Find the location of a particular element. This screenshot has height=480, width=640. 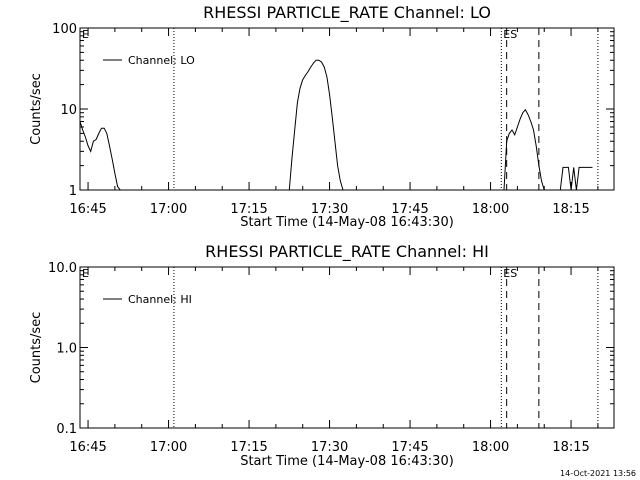

chart-title: RHESSI PARTICLE_RATE Channel: LO is located at coordinates (347, 13).